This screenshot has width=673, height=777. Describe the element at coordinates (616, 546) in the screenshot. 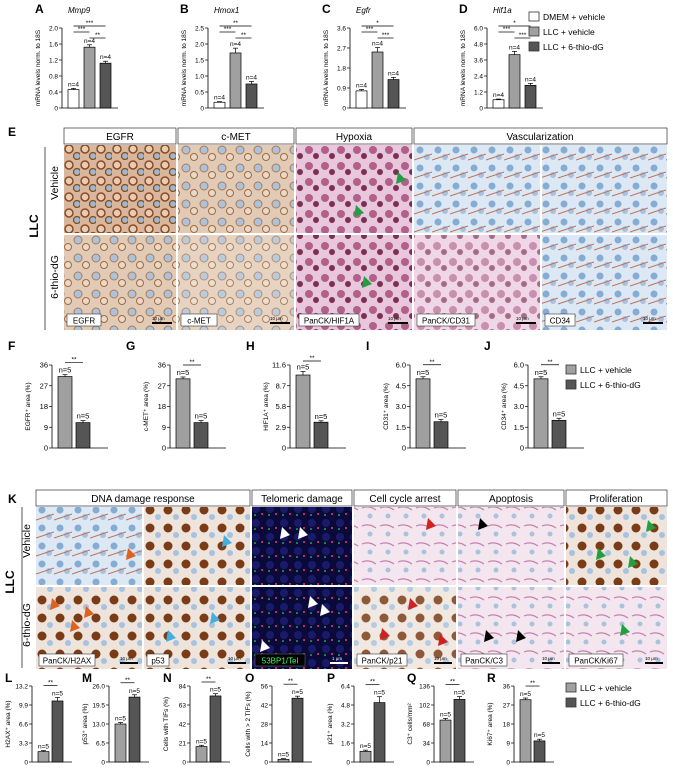

I see `micrograph-ki67-vehicle` at that location.